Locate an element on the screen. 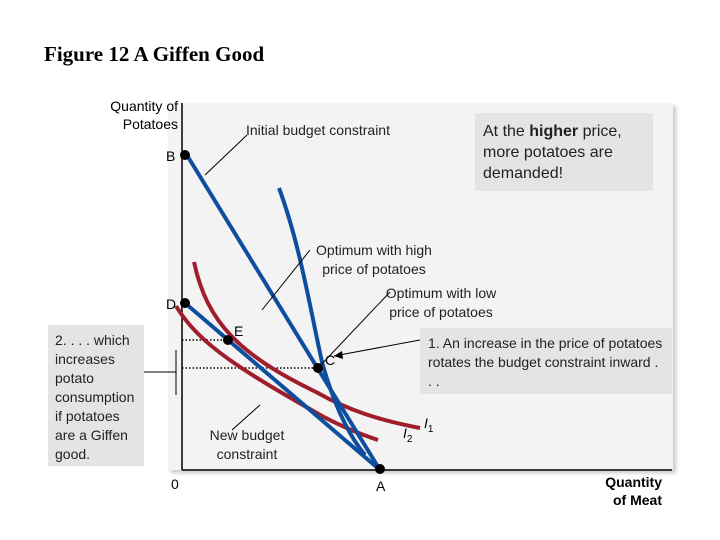  i2-letter: I is located at coordinates (405, 433).